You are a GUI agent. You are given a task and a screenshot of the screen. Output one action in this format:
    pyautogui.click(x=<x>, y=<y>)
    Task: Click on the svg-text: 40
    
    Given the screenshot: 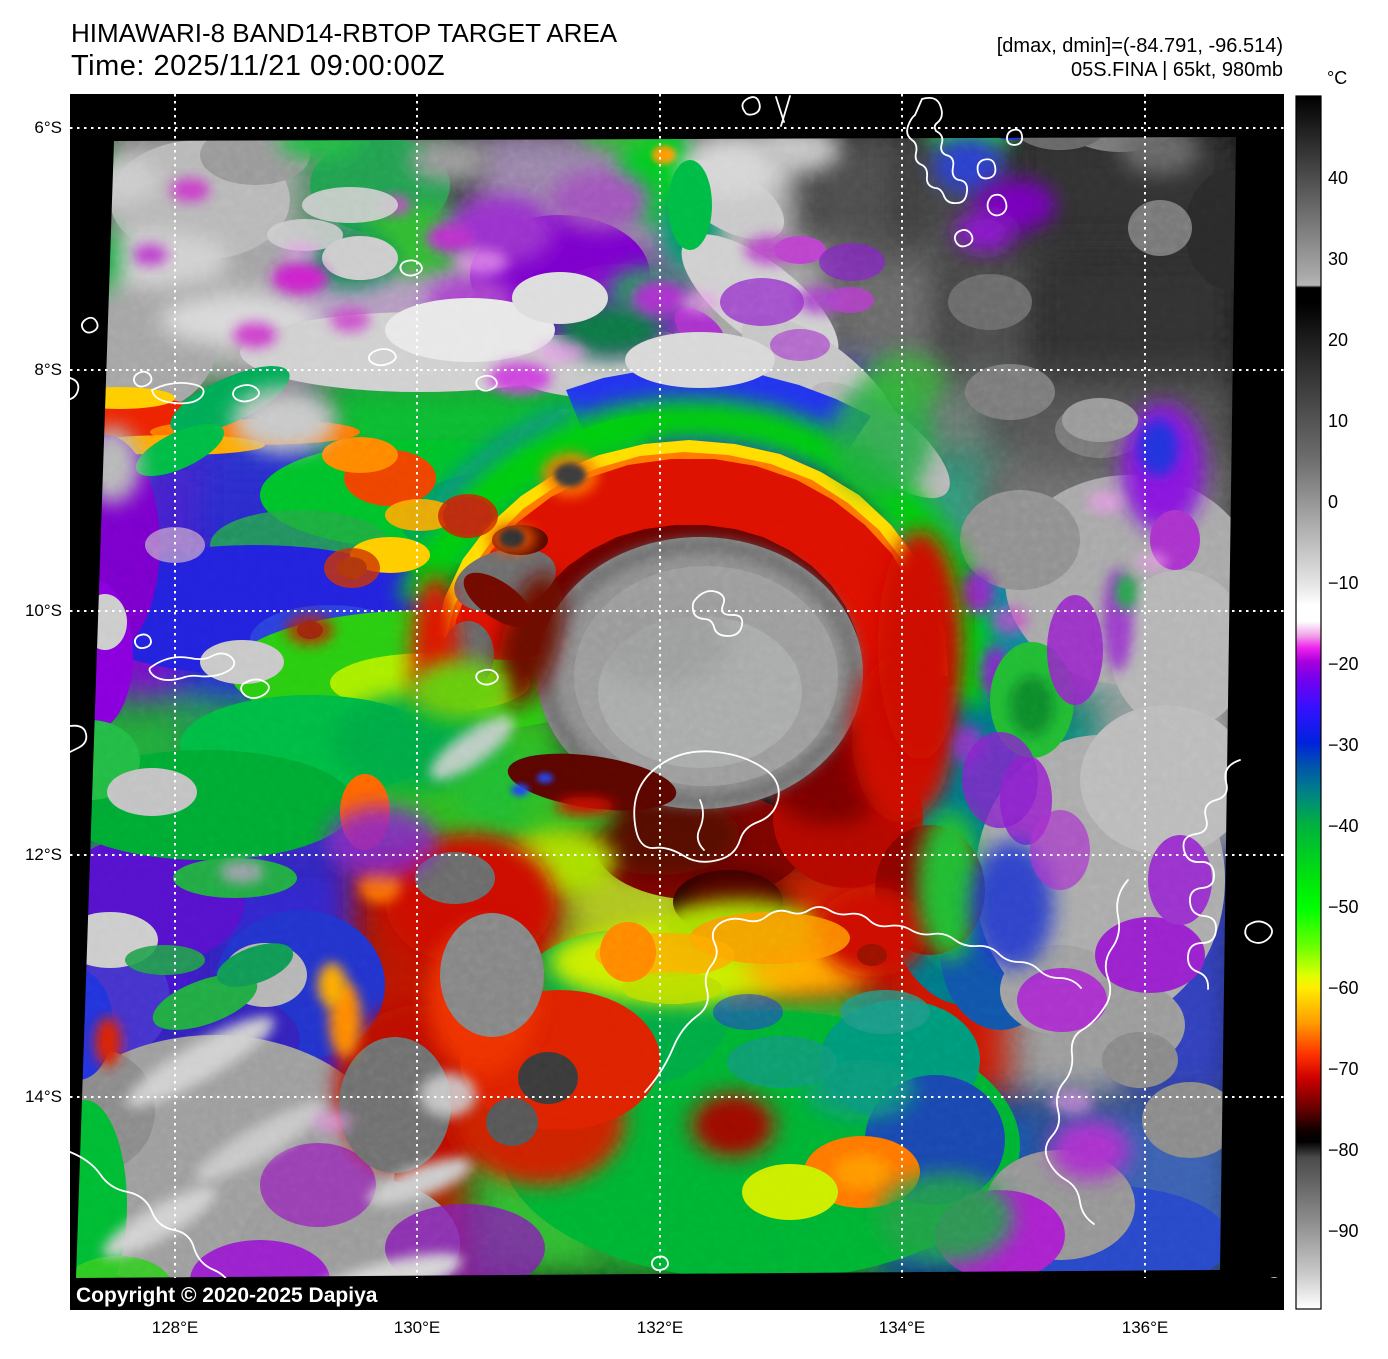 What is the action you would take?
    pyautogui.click(x=1338, y=178)
    